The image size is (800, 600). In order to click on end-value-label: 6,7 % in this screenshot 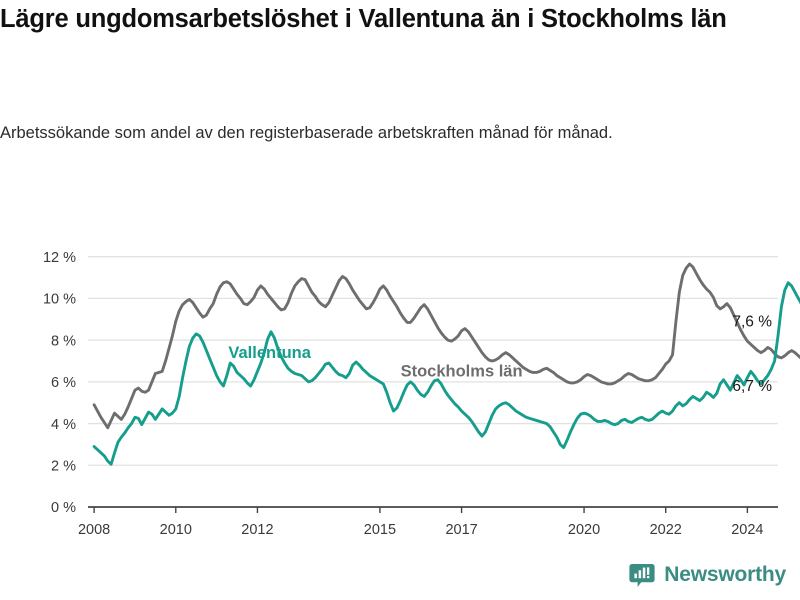, I will do `click(752, 386)`.